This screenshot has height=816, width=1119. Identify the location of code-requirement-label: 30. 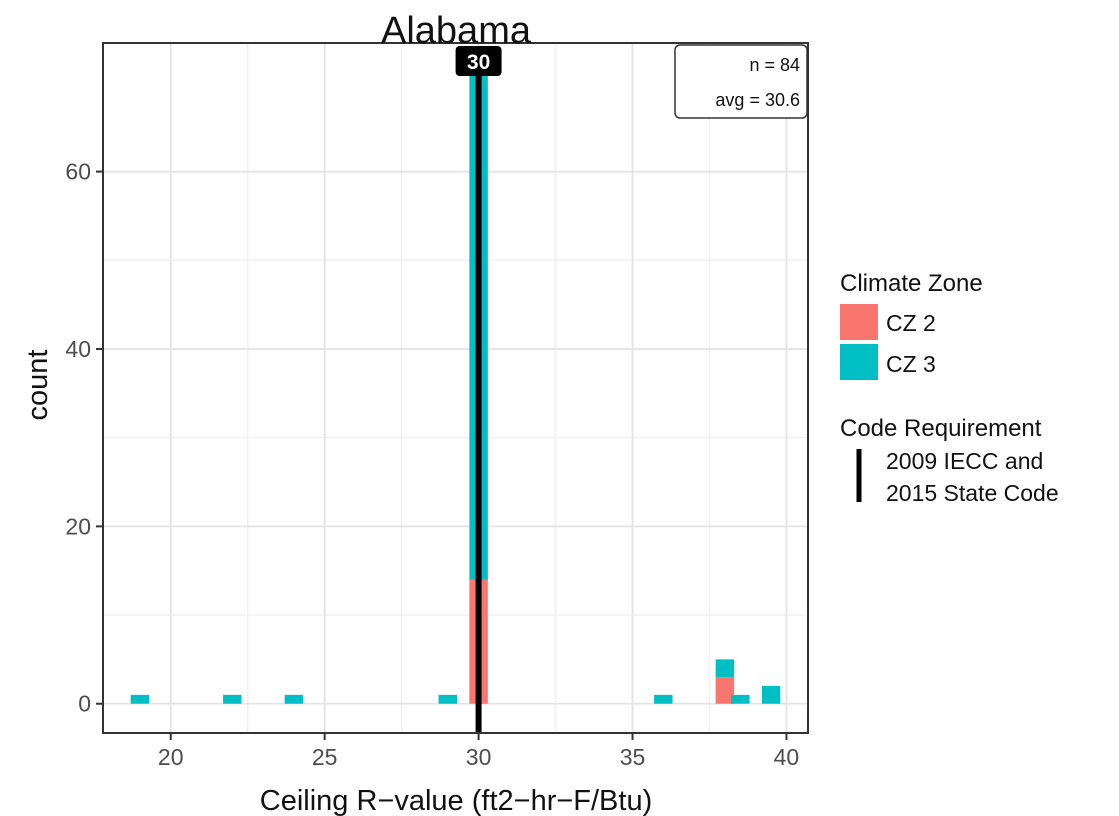
(478, 61).